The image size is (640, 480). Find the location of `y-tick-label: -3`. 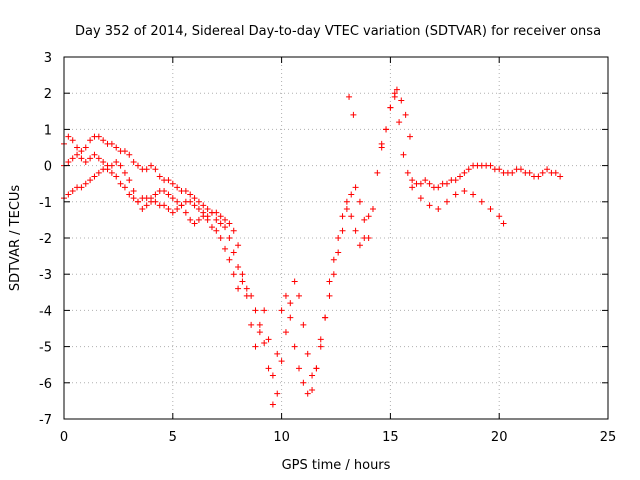

y-tick-label: -3 is located at coordinates (45, 275).